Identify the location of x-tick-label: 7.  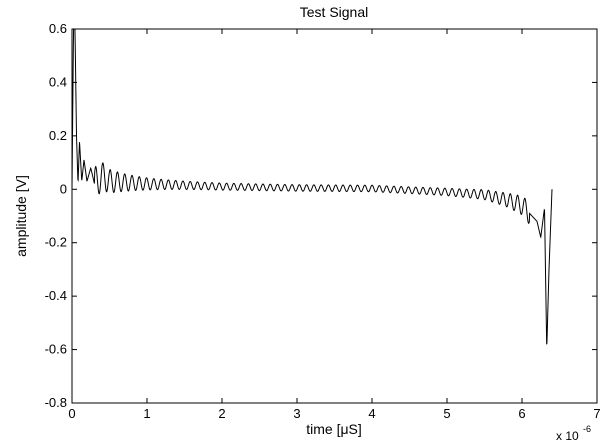
(596, 413).